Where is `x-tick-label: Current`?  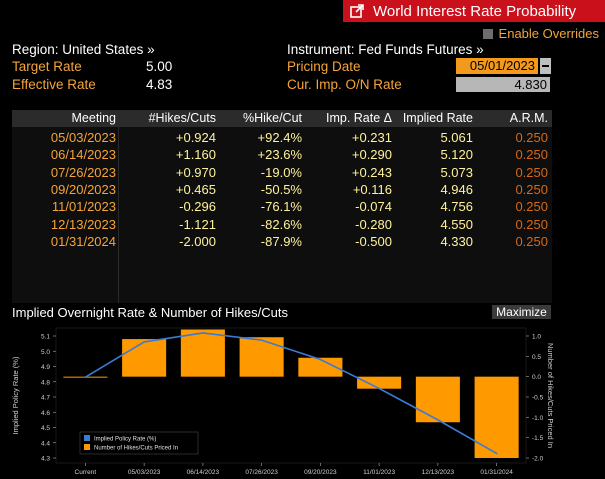
x-tick-label: Current is located at coordinates (86, 472).